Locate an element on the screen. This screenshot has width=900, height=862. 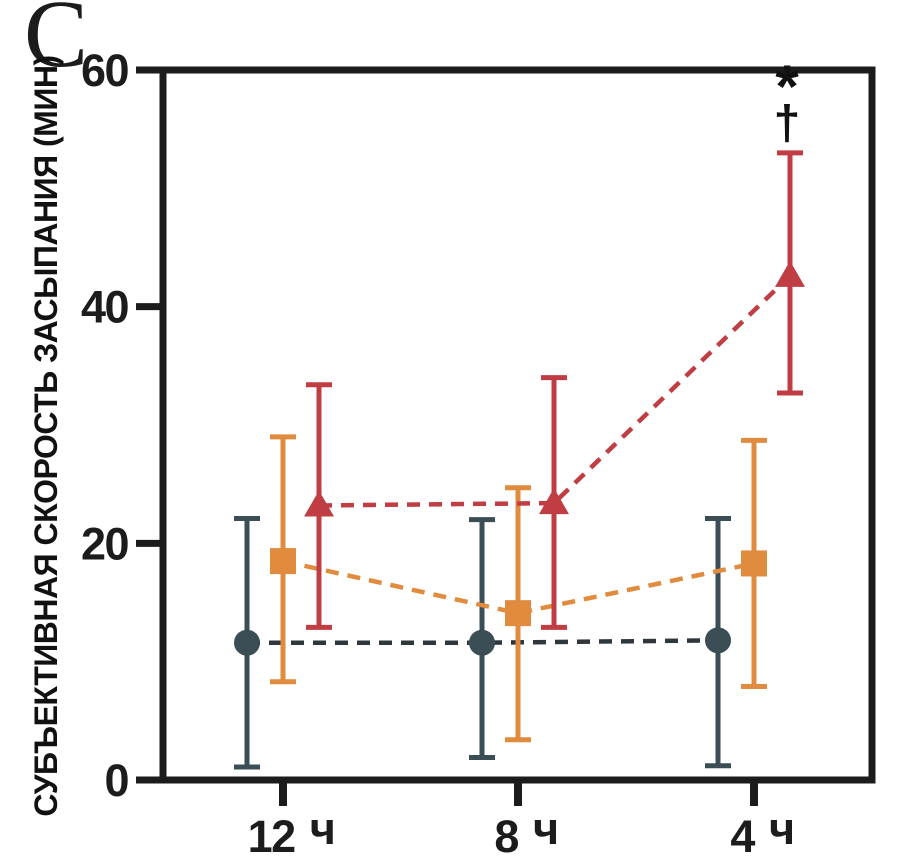
triangles-connector-line is located at coordinates (555, 391).